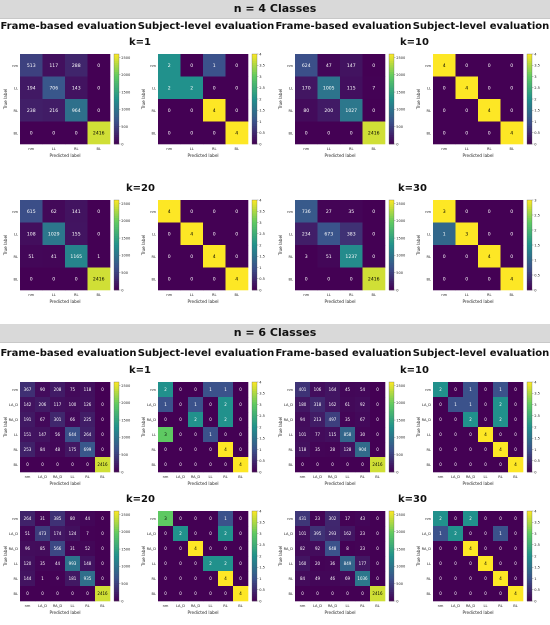  What do you see at coordinates (429, 594) in the screenshot?
I see `y-tick-label: BL` at bounding box center [429, 594].